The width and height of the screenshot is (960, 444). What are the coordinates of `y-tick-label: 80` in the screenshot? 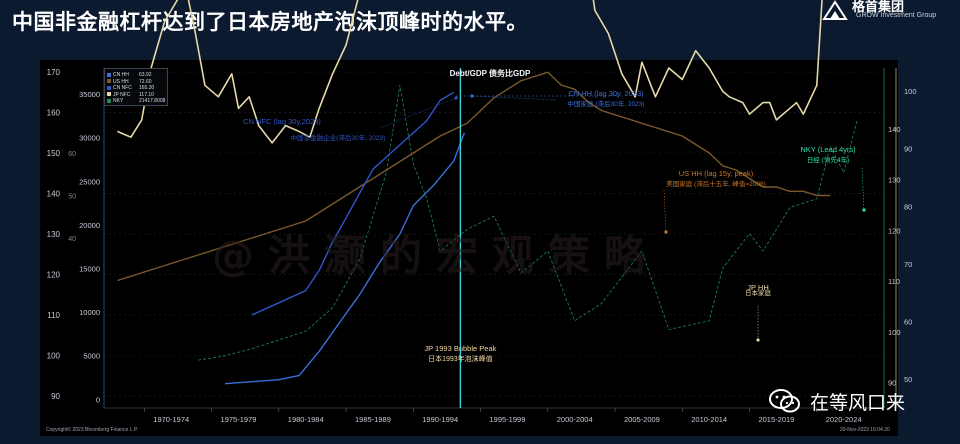 It's located at (908, 206).